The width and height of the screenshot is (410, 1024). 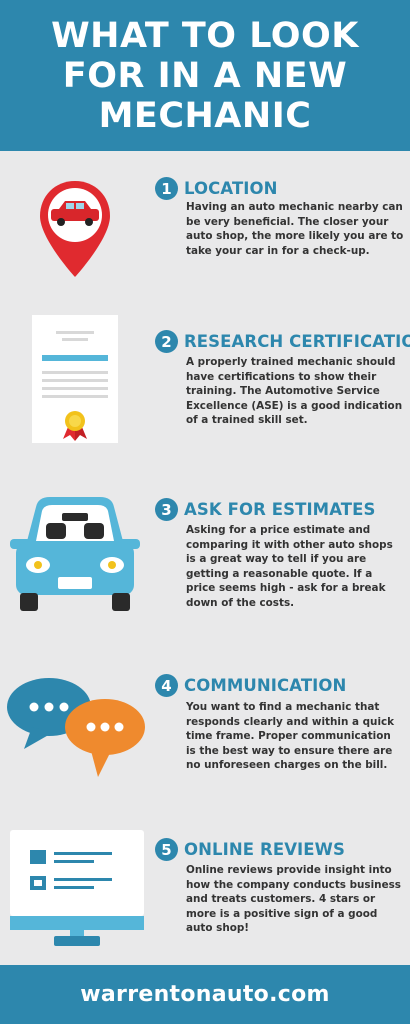 What do you see at coordinates (75, 231) in the screenshot?
I see `location-pin-car-icon` at bounding box center [75, 231].